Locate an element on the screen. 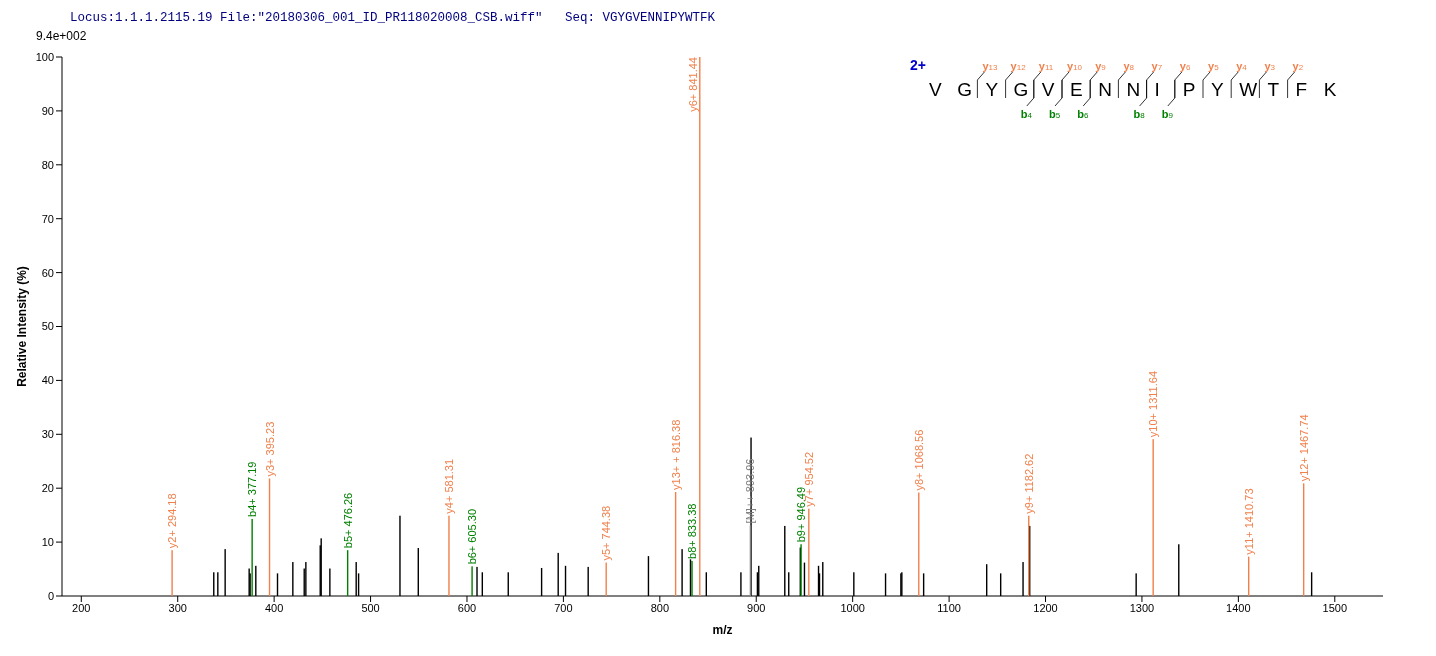 Image resolution: width=1436 pixels, height=656 pixels. y-axis-title: Relative Intensity (%) is located at coordinates (22, 326).